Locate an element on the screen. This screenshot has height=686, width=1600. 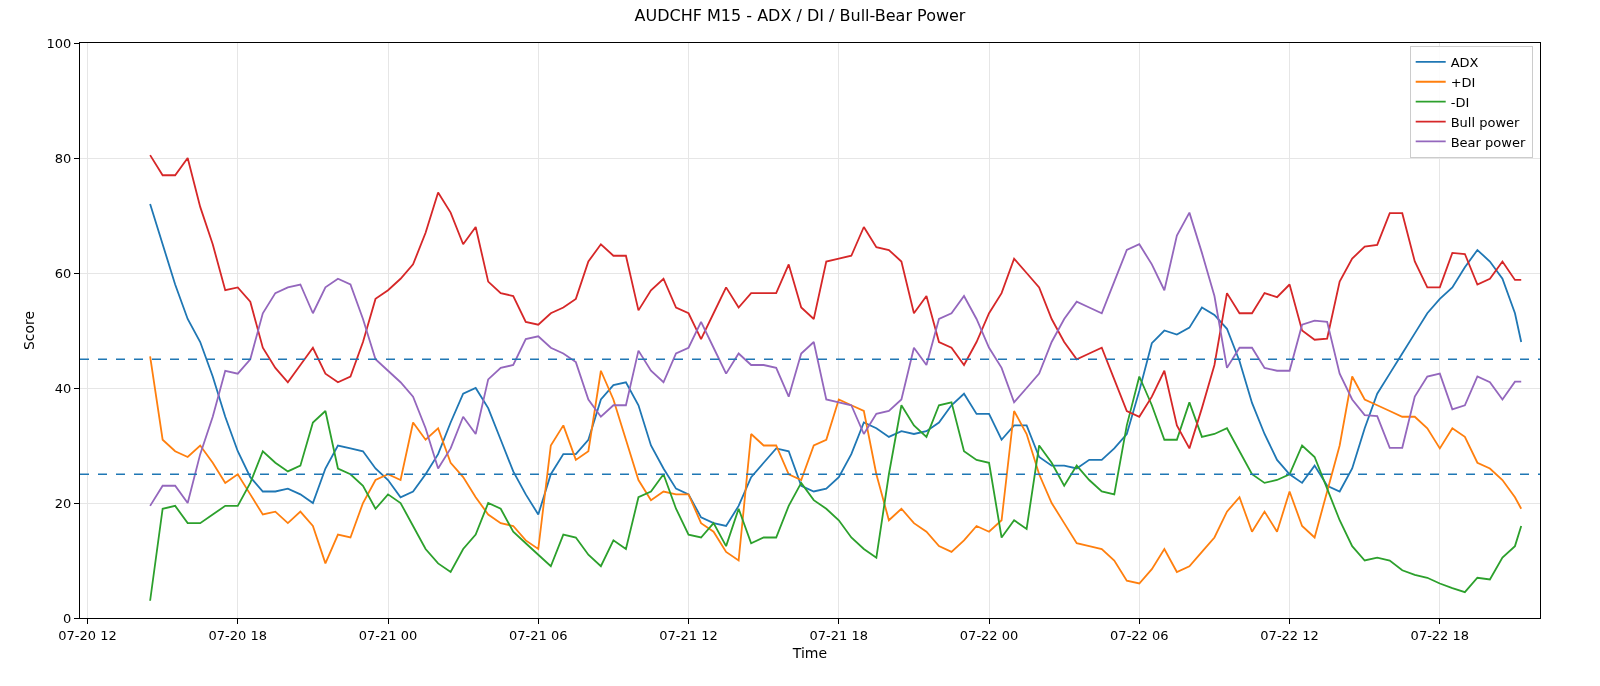
legend-label: Bull power is located at coordinates (1485, 122).